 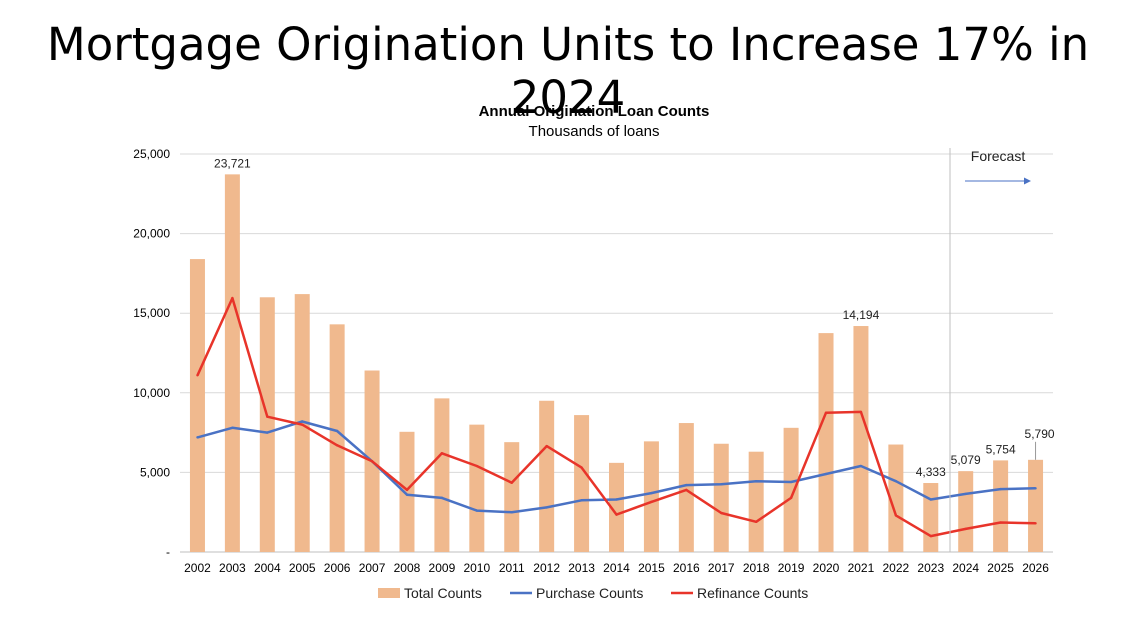 What do you see at coordinates (151, 313) in the screenshot?
I see `y-tick-label: 15,000` at bounding box center [151, 313].